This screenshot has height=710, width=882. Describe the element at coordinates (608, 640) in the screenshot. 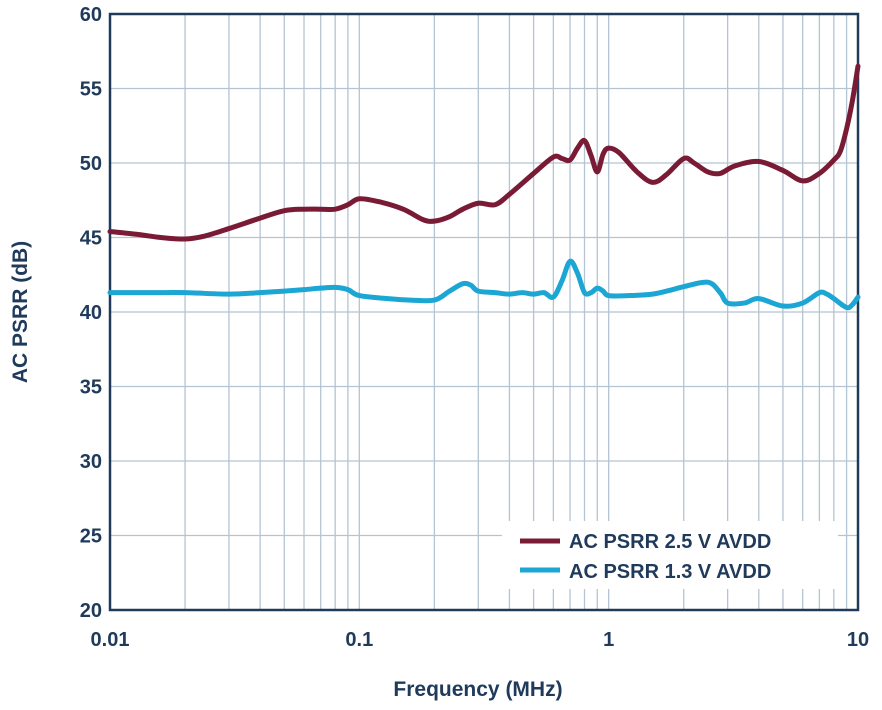

I see `x-tick-label: 1` at that location.